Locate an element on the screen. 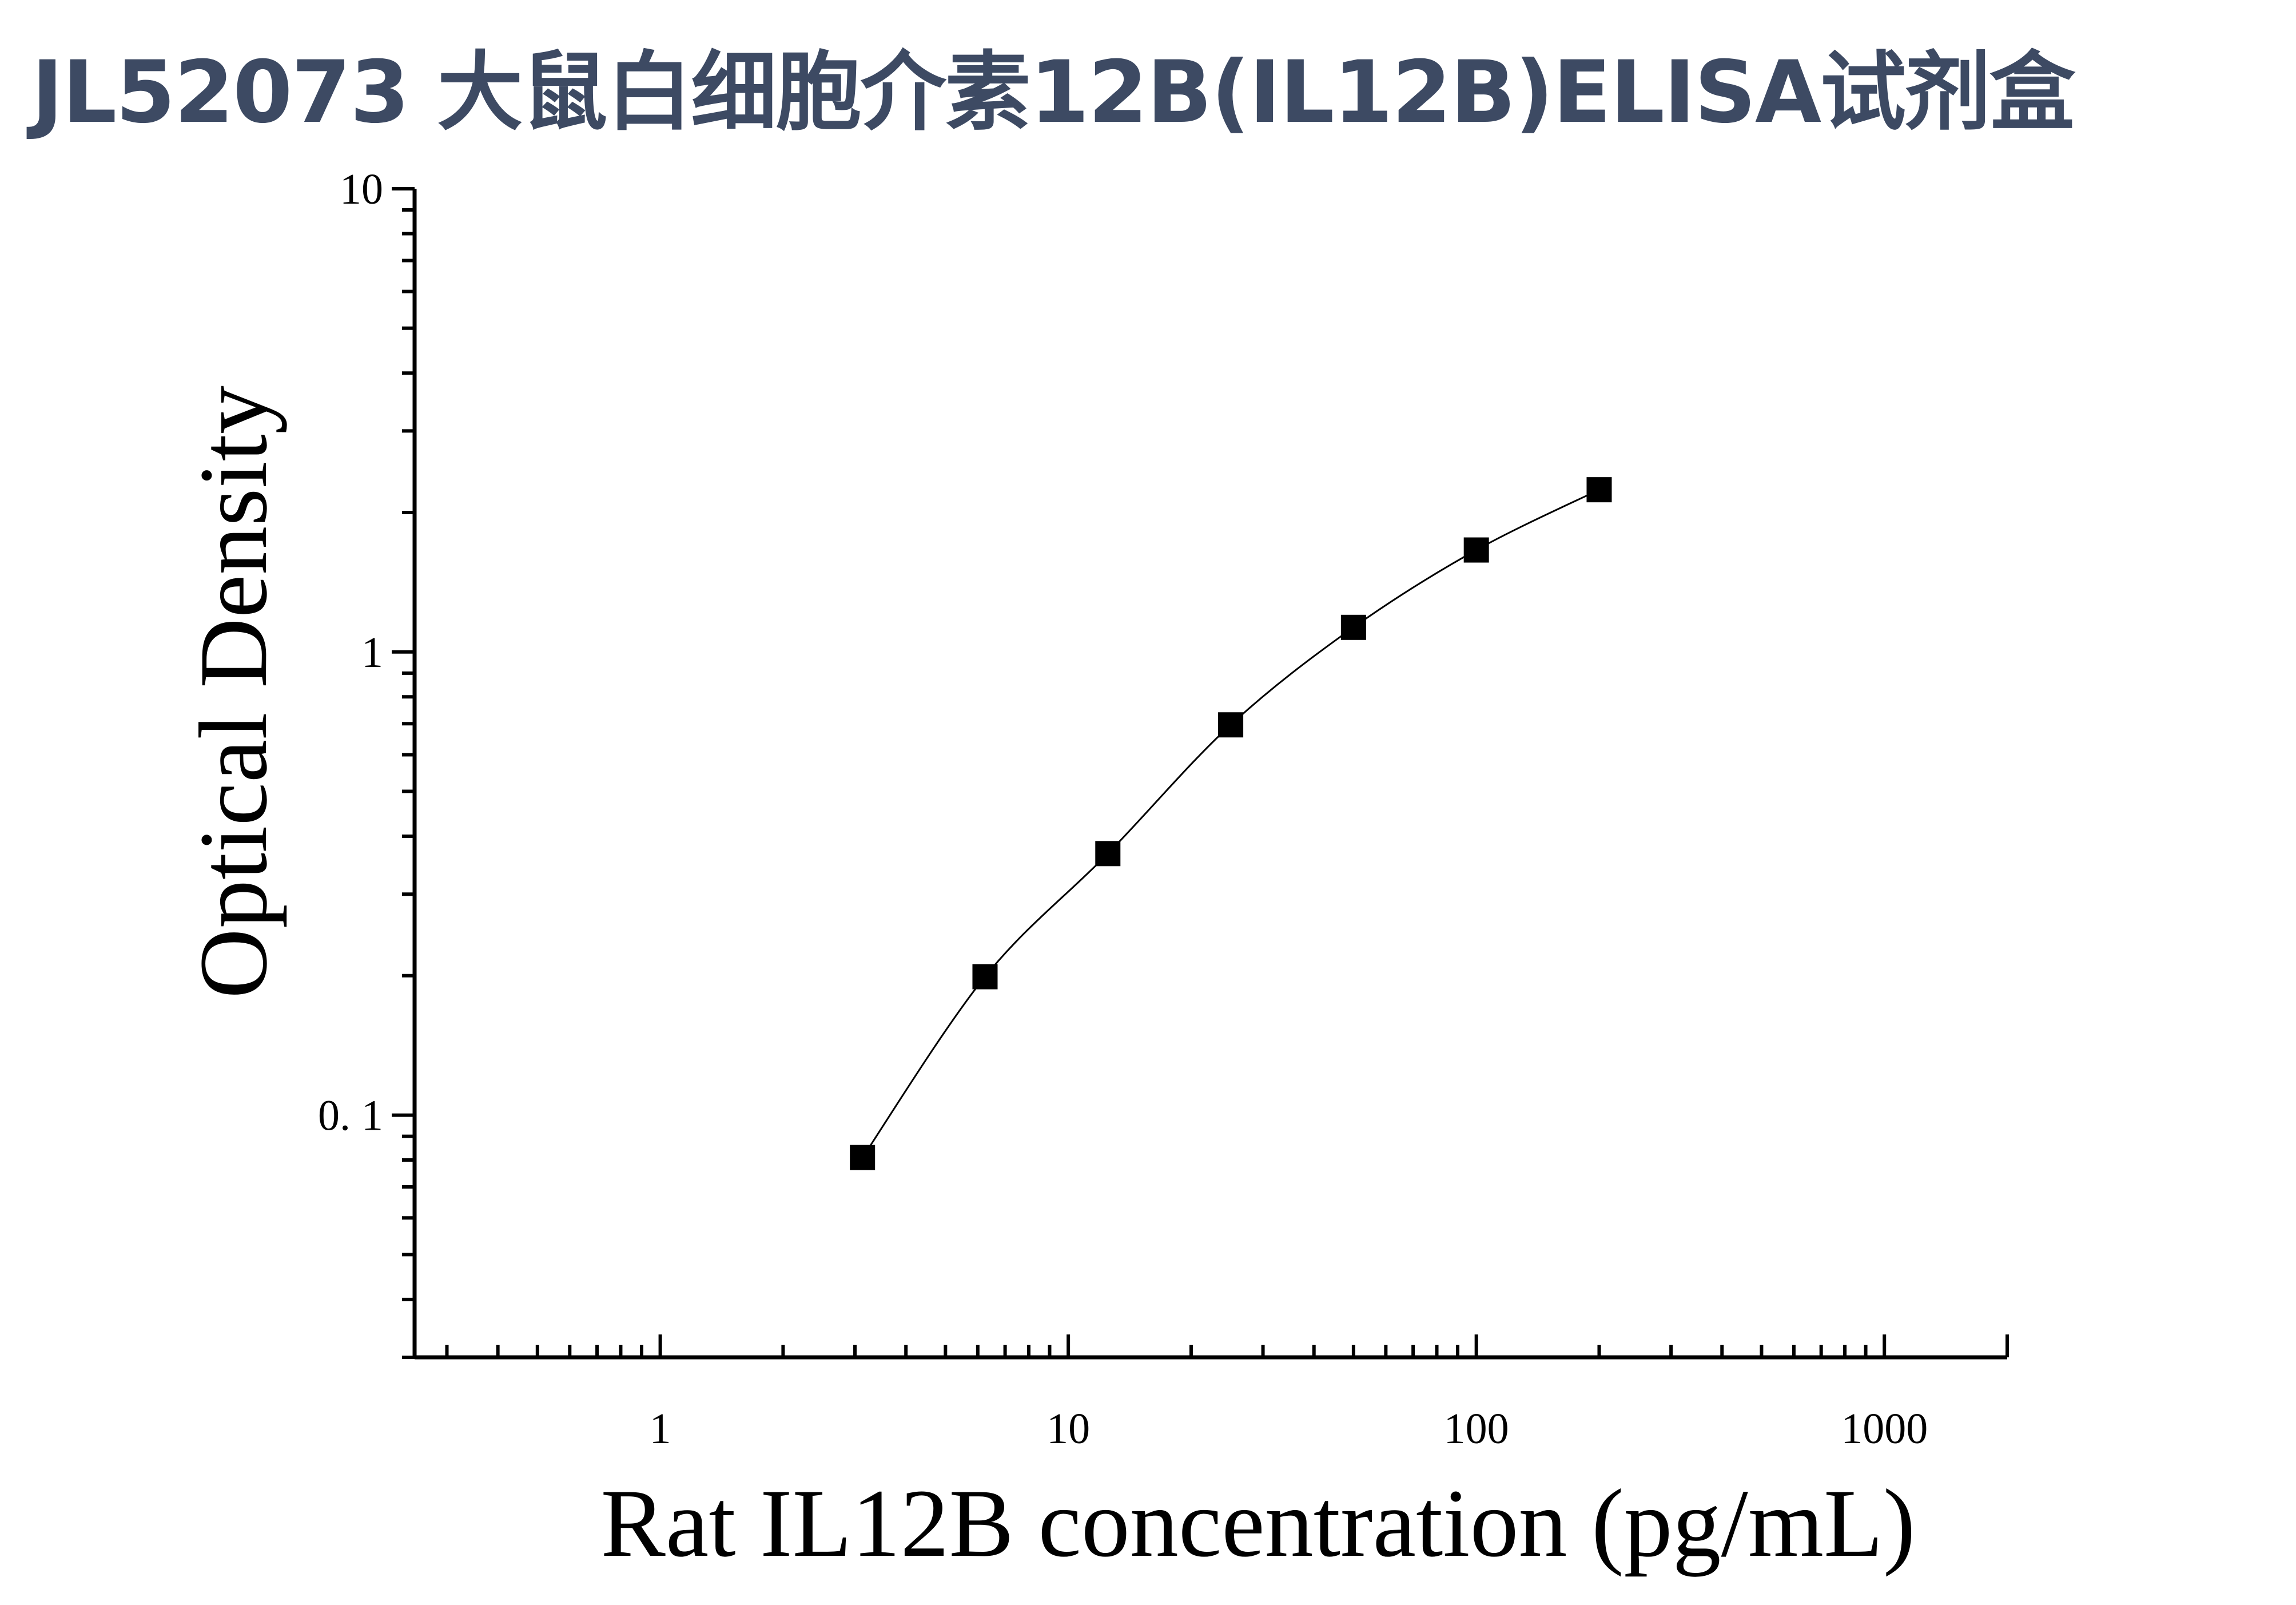 This screenshot has width=2296, height=1605. x-axis-title: Rat IL12B concentration (pg/mL) is located at coordinates (1257, 1523).